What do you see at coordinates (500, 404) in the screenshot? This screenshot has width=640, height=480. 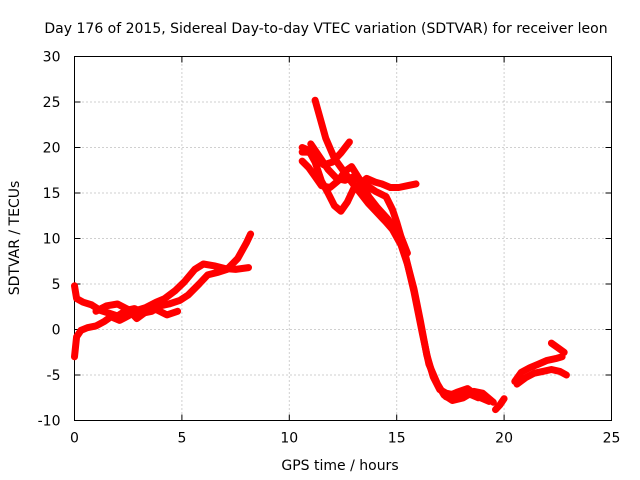 I see `series-track-j` at bounding box center [500, 404].